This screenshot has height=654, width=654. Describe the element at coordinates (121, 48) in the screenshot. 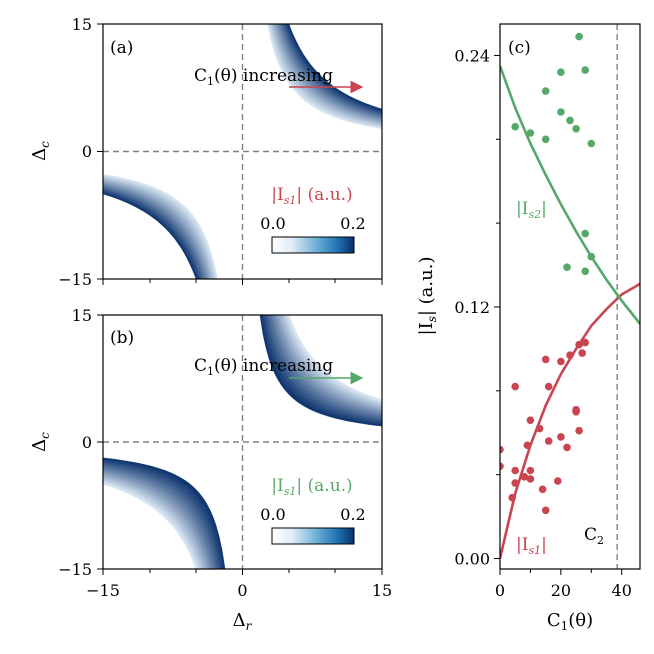

I see `panel-a-label: (a)` at that location.